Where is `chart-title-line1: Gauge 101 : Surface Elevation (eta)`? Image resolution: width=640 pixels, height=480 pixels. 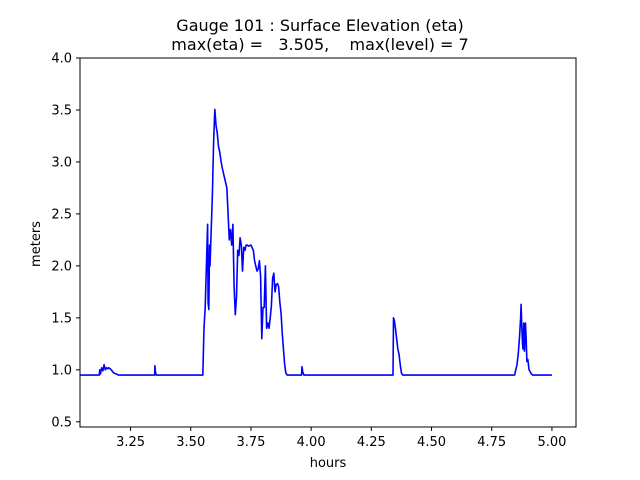
chart-title-line1: Gauge 101 : Surface Elevation (eta) is located at coordinates (319, 25).